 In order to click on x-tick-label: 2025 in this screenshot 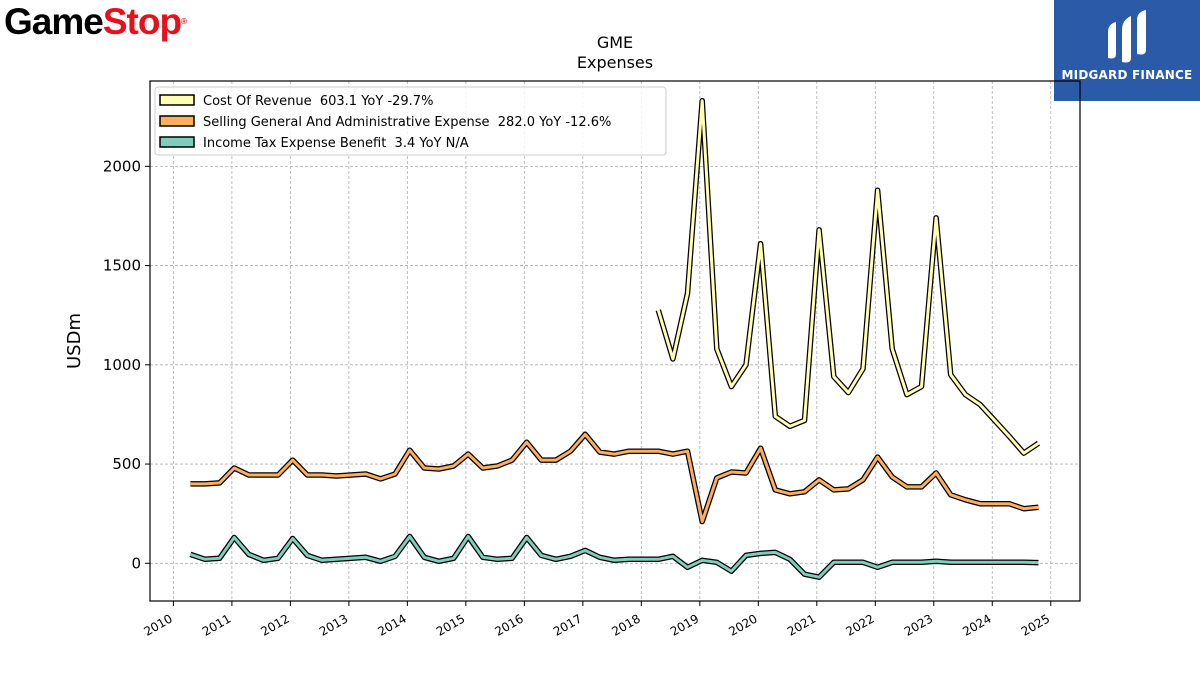, I will do `click(1035, 624)`.